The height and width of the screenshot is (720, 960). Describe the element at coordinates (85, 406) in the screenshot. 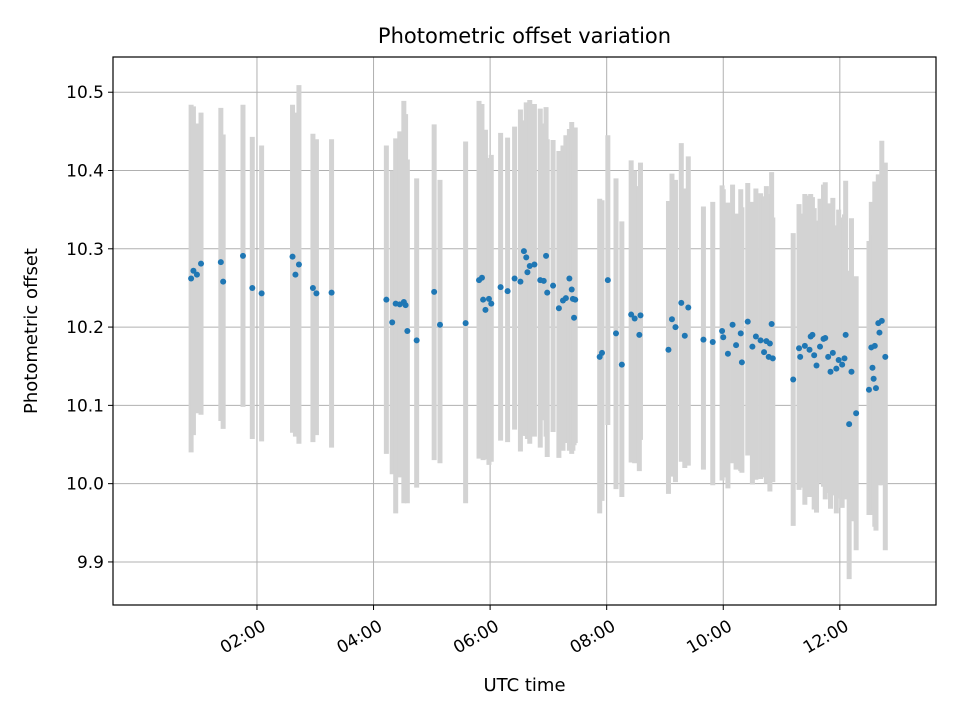

I see `y-tick-label: 10.1` at that location.